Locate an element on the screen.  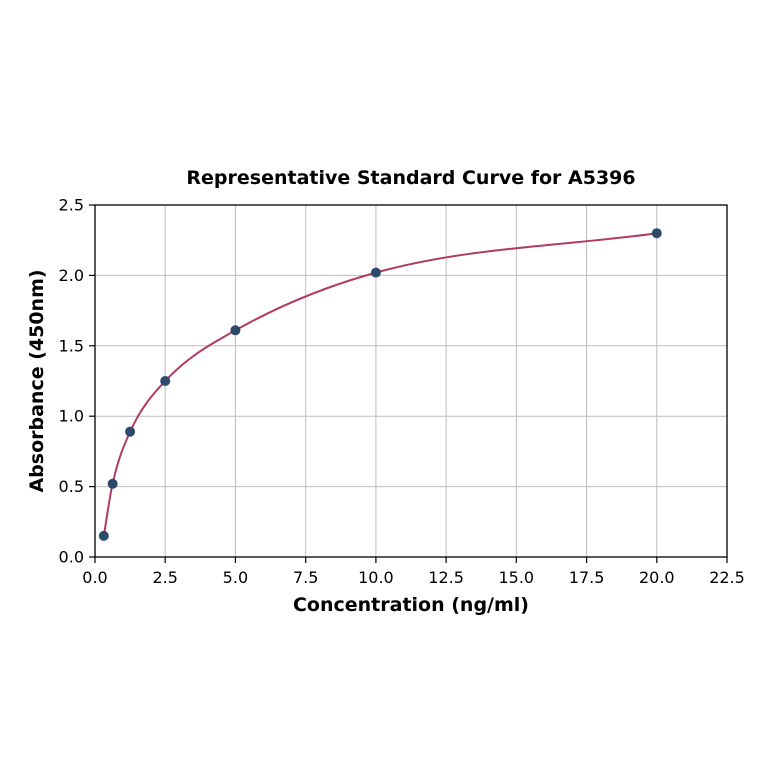
chart-title: Representative Standard Curve for A5396 is located at coordinates (410, 178).